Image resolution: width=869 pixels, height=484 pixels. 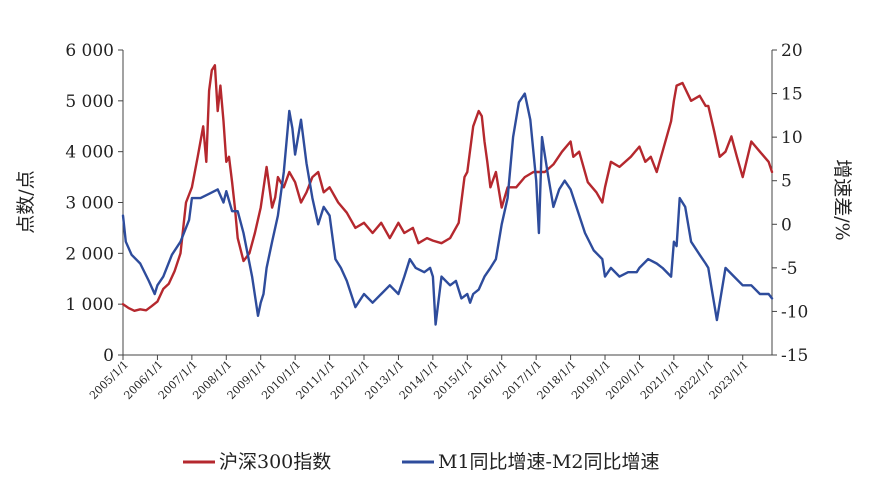 I want to click on y-right-tick-label: 20, so click(x=792, y=51).